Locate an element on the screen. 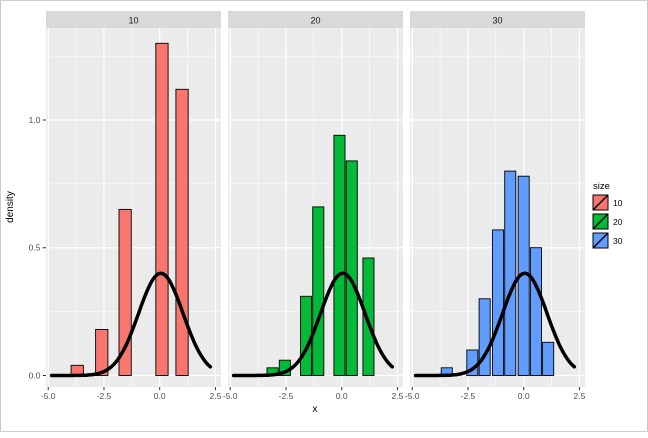 The image size is (648, 438). facet-strip-label: 30 is located at coordinates (497, 21).